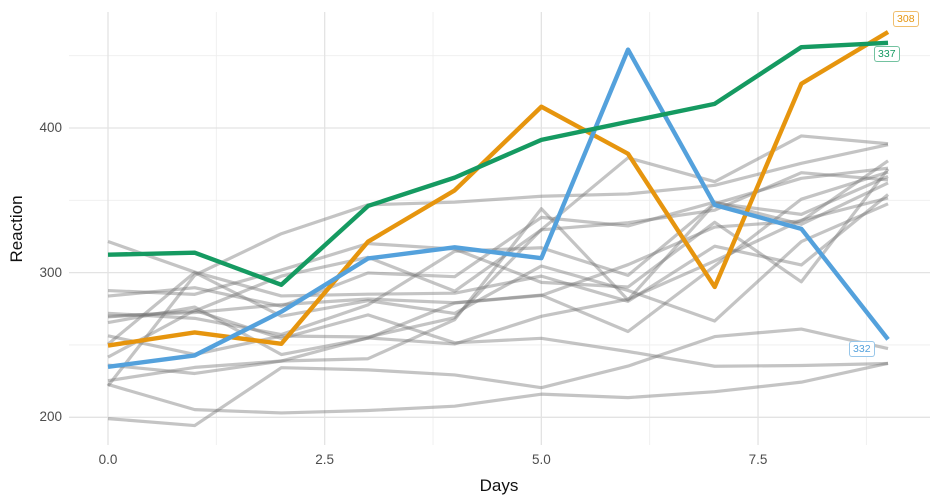 The image size is (936, 504). Describe the element at coordinates (906, 18) in the screenshot. I see `series-end-label-308: 308` at that location.